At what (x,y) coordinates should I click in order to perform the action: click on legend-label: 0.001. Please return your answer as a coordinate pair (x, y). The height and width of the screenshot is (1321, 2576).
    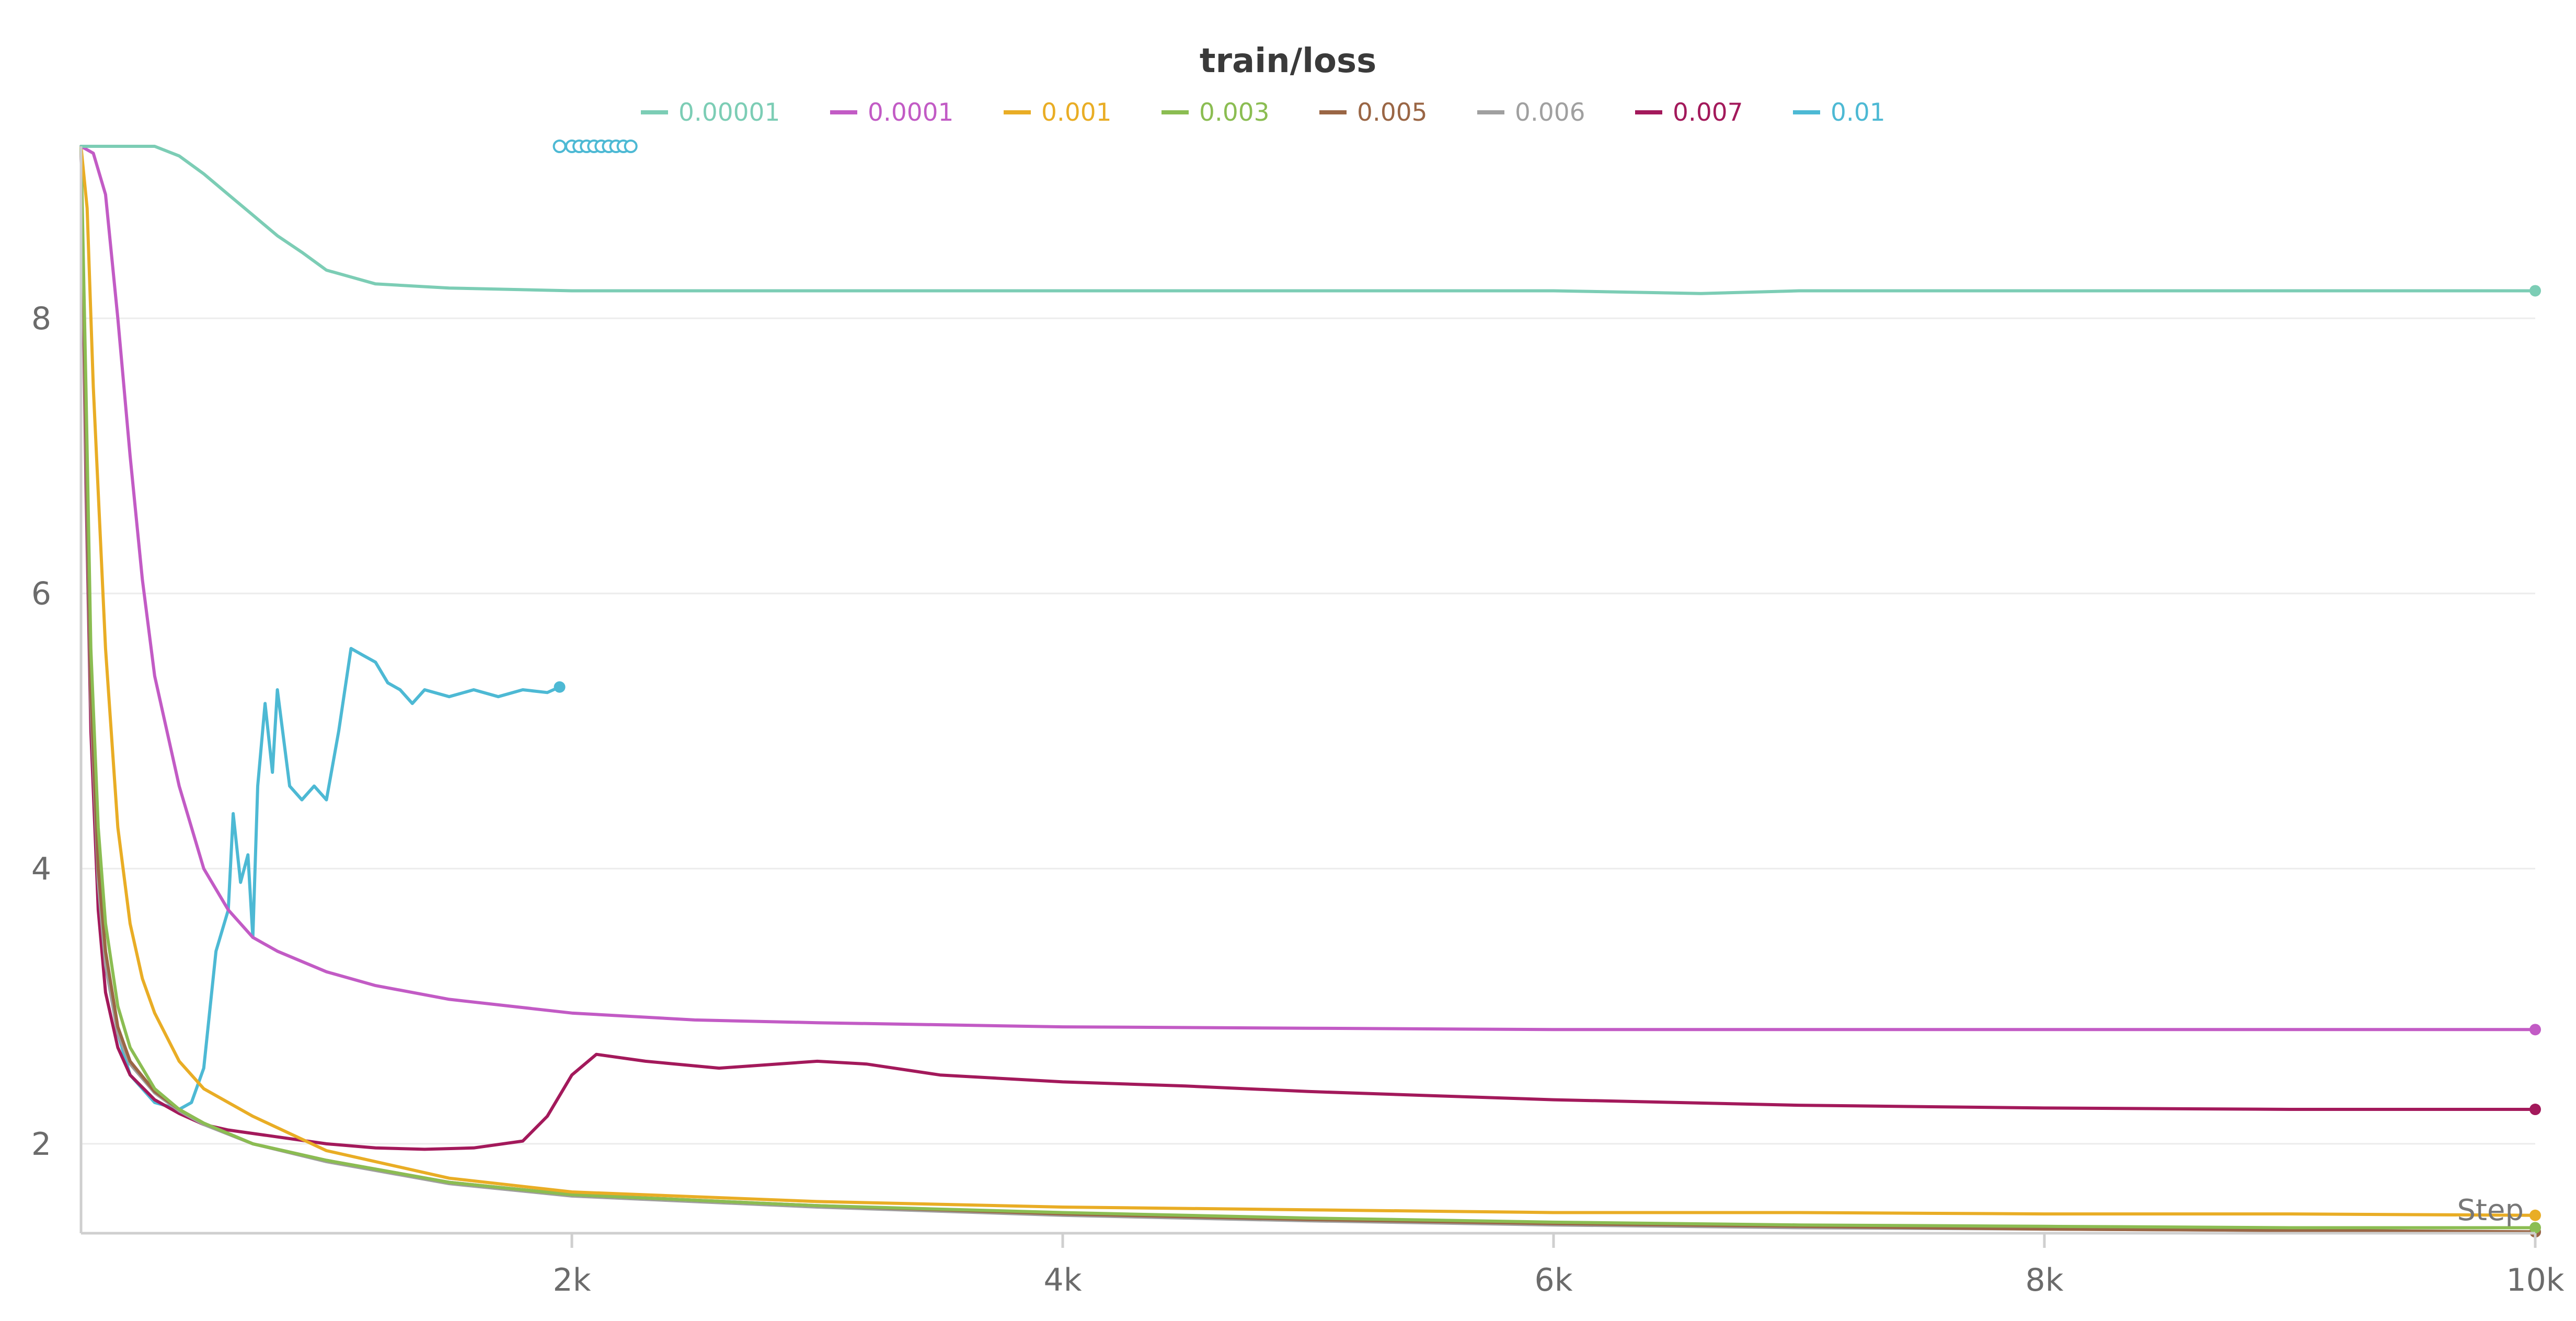
    Looking at the image, I should click on (1076, 112).